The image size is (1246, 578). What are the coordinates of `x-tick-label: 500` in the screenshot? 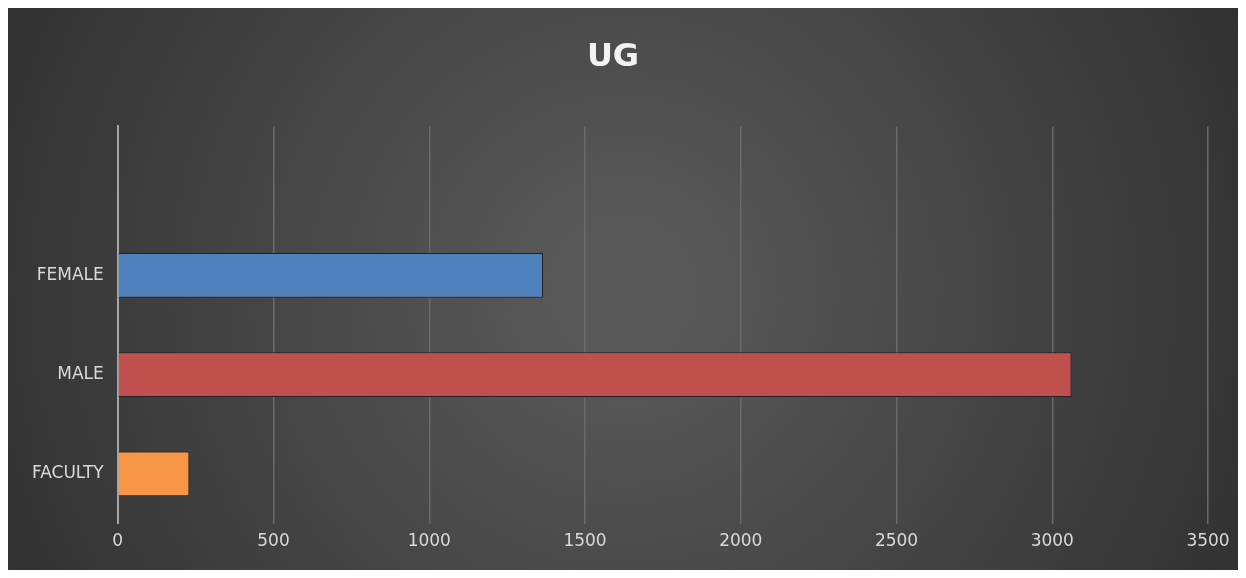 It's located at (273, 540).